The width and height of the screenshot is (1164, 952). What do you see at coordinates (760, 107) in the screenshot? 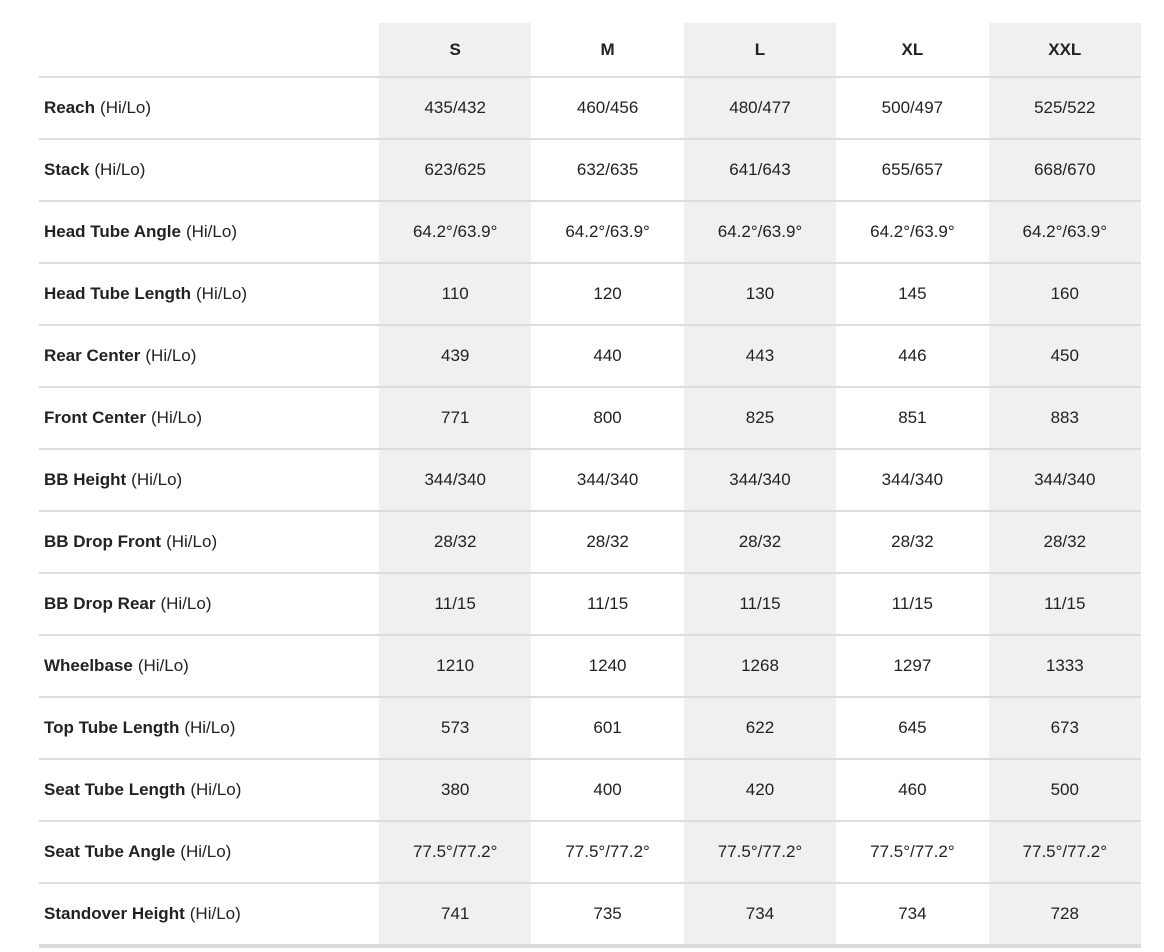
I see `value-cell: 480/477` at bounding box center [760, 107].